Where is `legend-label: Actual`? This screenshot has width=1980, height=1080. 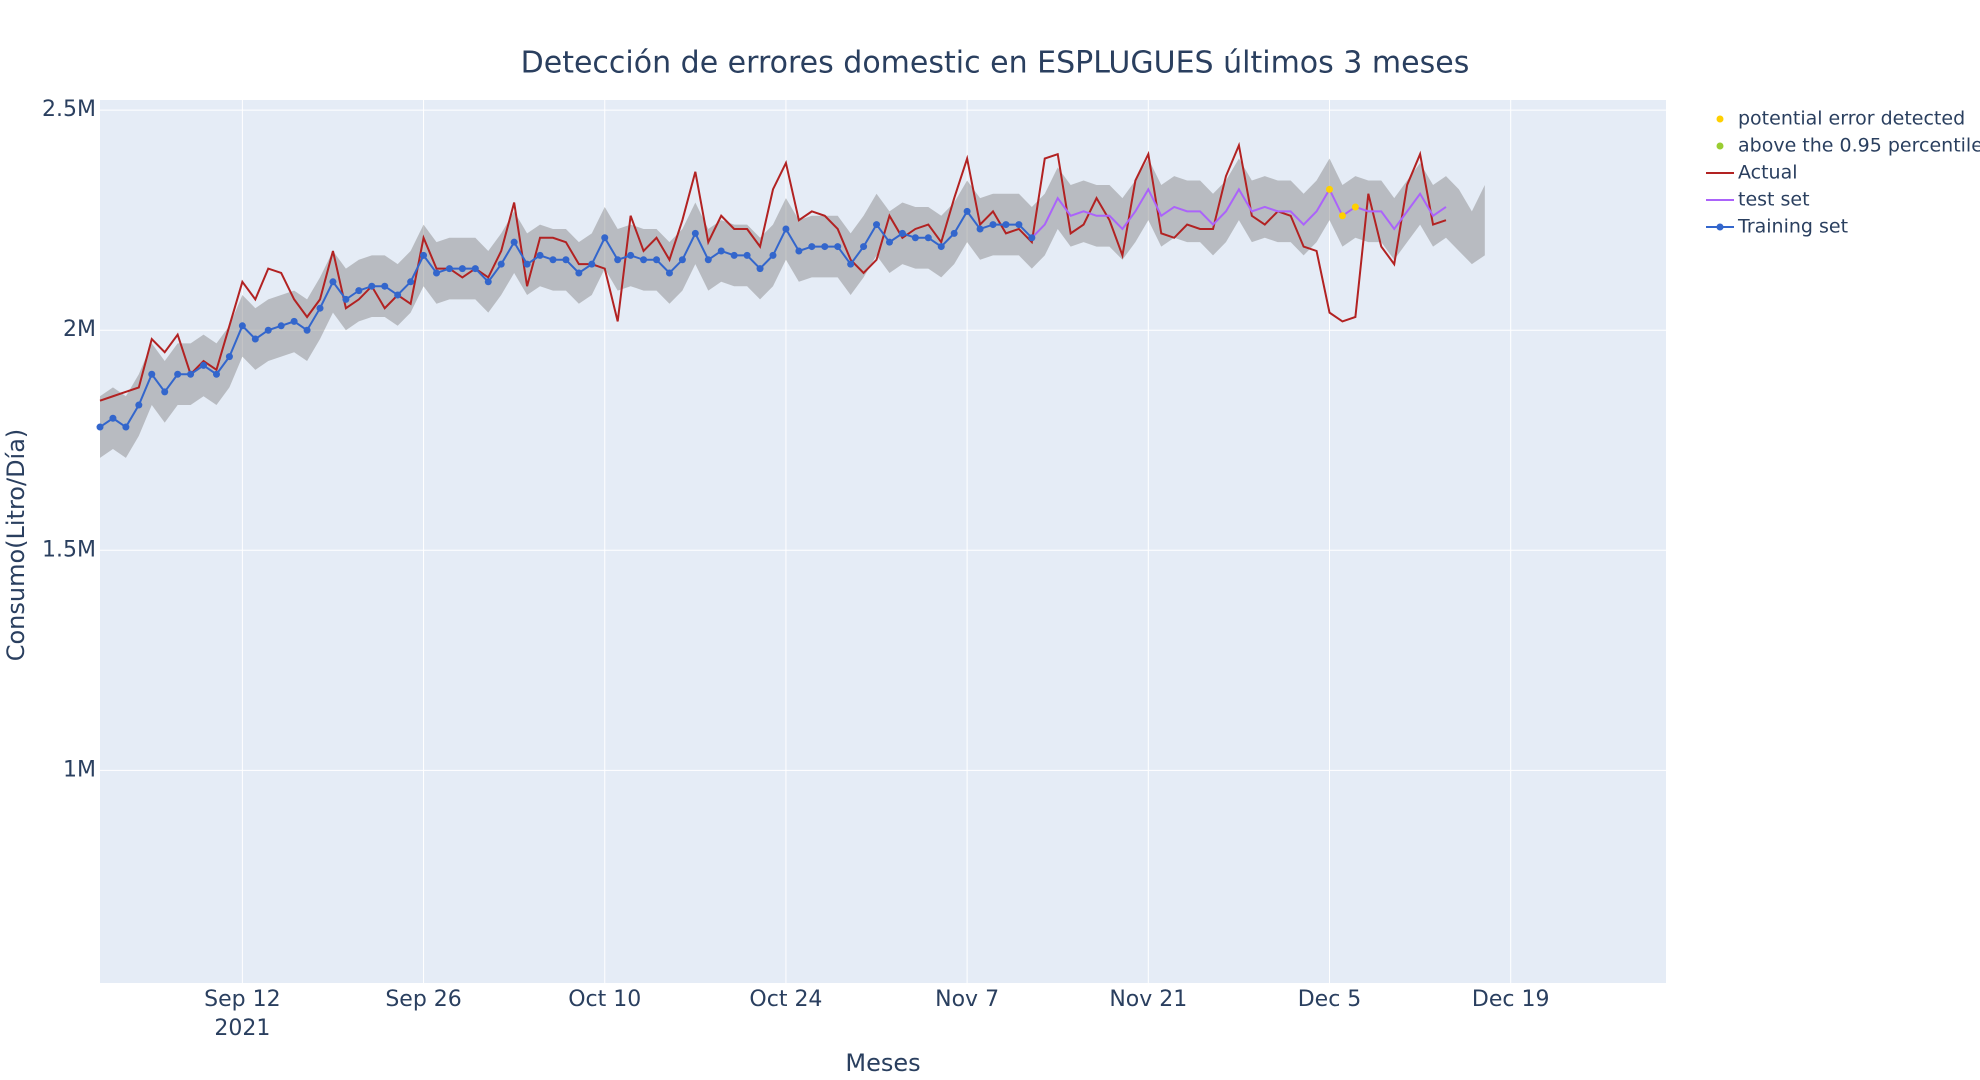 legend-label: Actual is located at coordinates (1768, 173).